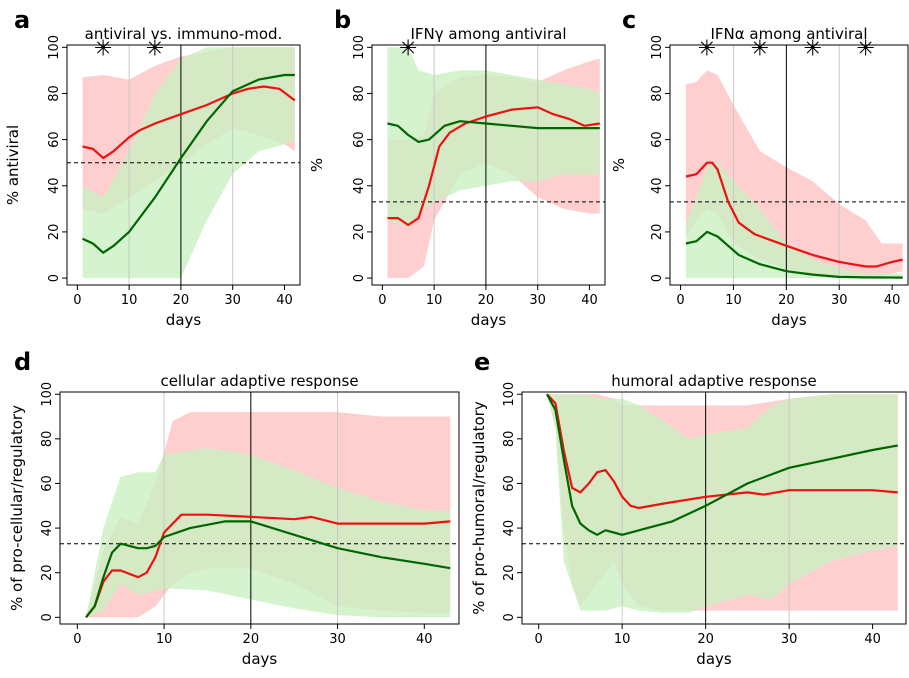 This screenshot has width=909, height=678. Describe the element at coordinates (788, 34) in the screenshot. I see `chart-title: IFNα among antiviral` at that location.